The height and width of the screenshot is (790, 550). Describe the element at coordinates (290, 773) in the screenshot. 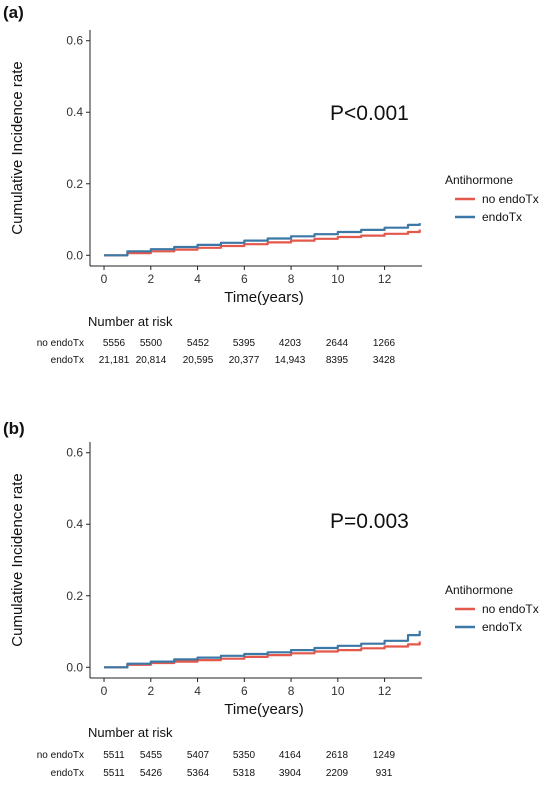

I see `risk-count: 3904` at that location.